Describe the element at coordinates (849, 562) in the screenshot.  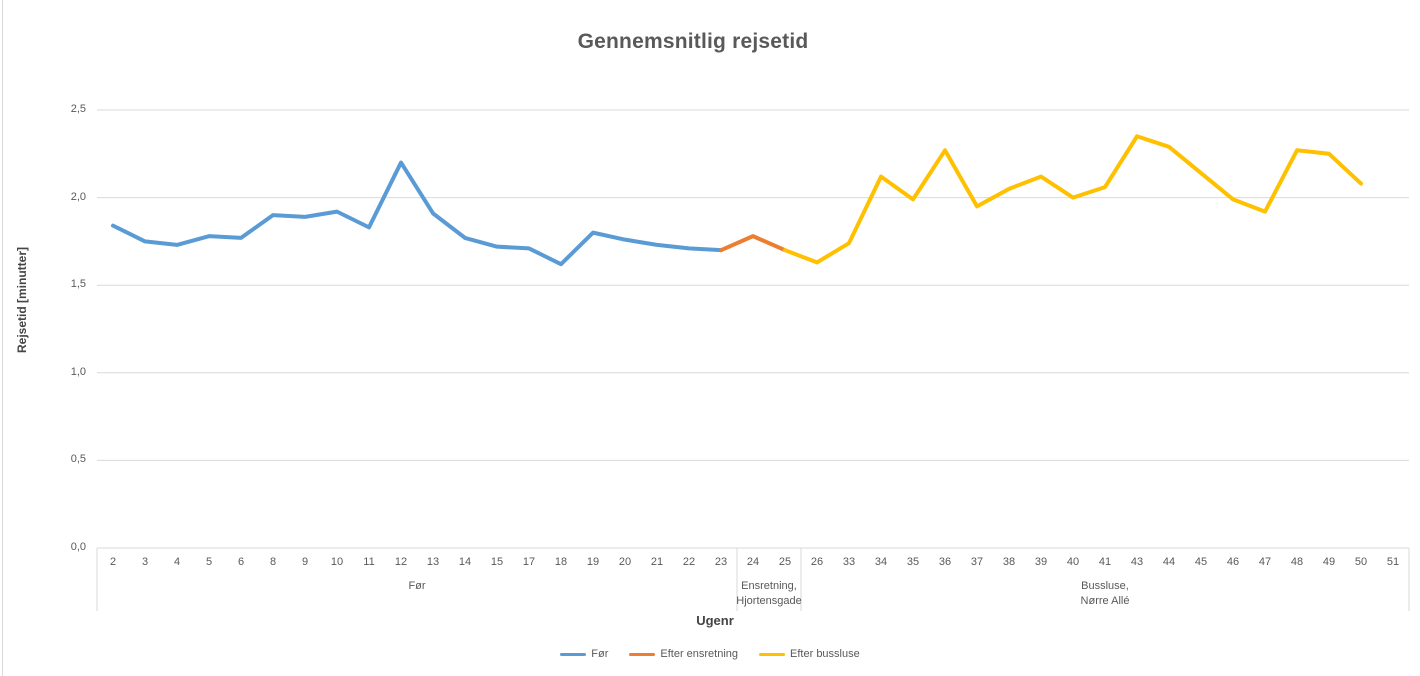
I see `x-tick-label: 33` at that location.